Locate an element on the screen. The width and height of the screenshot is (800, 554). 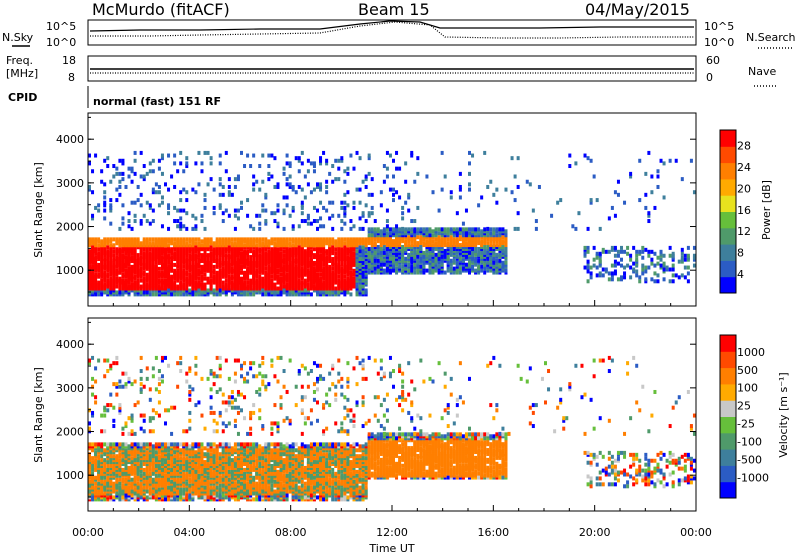
colorbar-segment is located at coordinates (728, 155).